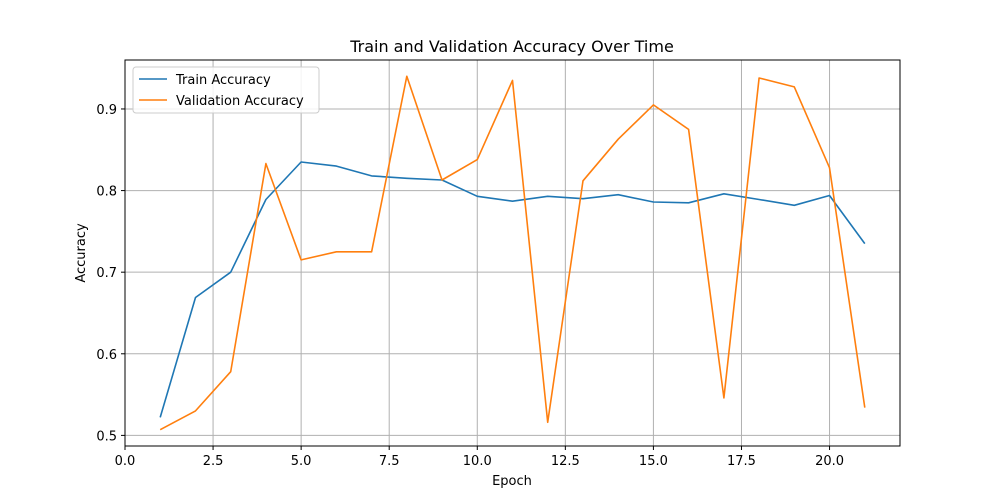  I want to click on x-tick-label: 2.5, so click(213, 461).